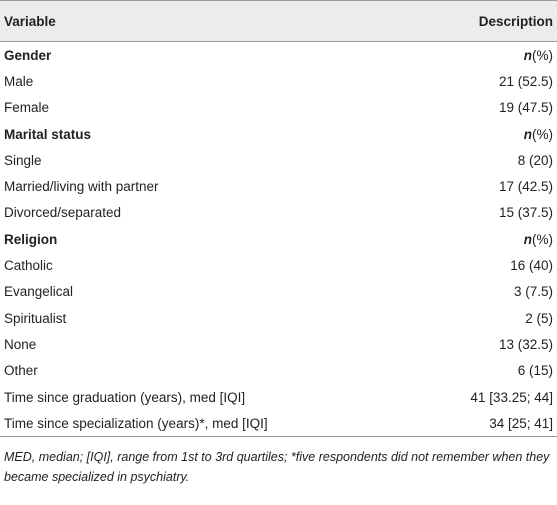  I want to click on variable-cell: None, so click(20, 344).